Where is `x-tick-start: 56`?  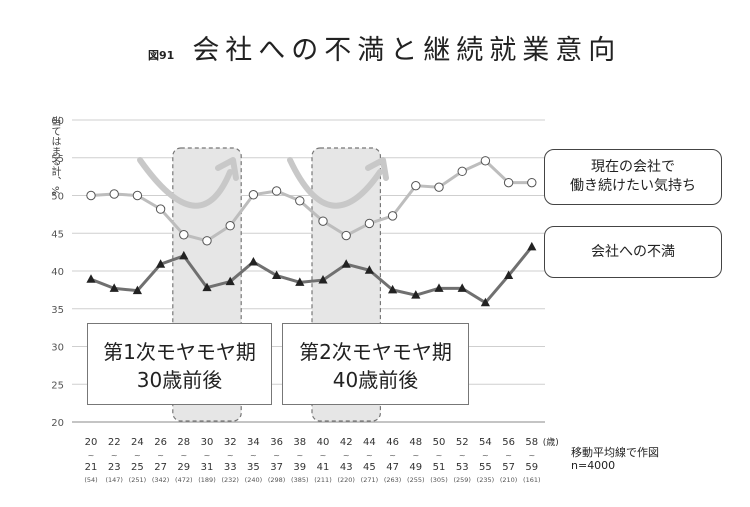
x-tick-start: 56 is located at coordinates (508, 442).